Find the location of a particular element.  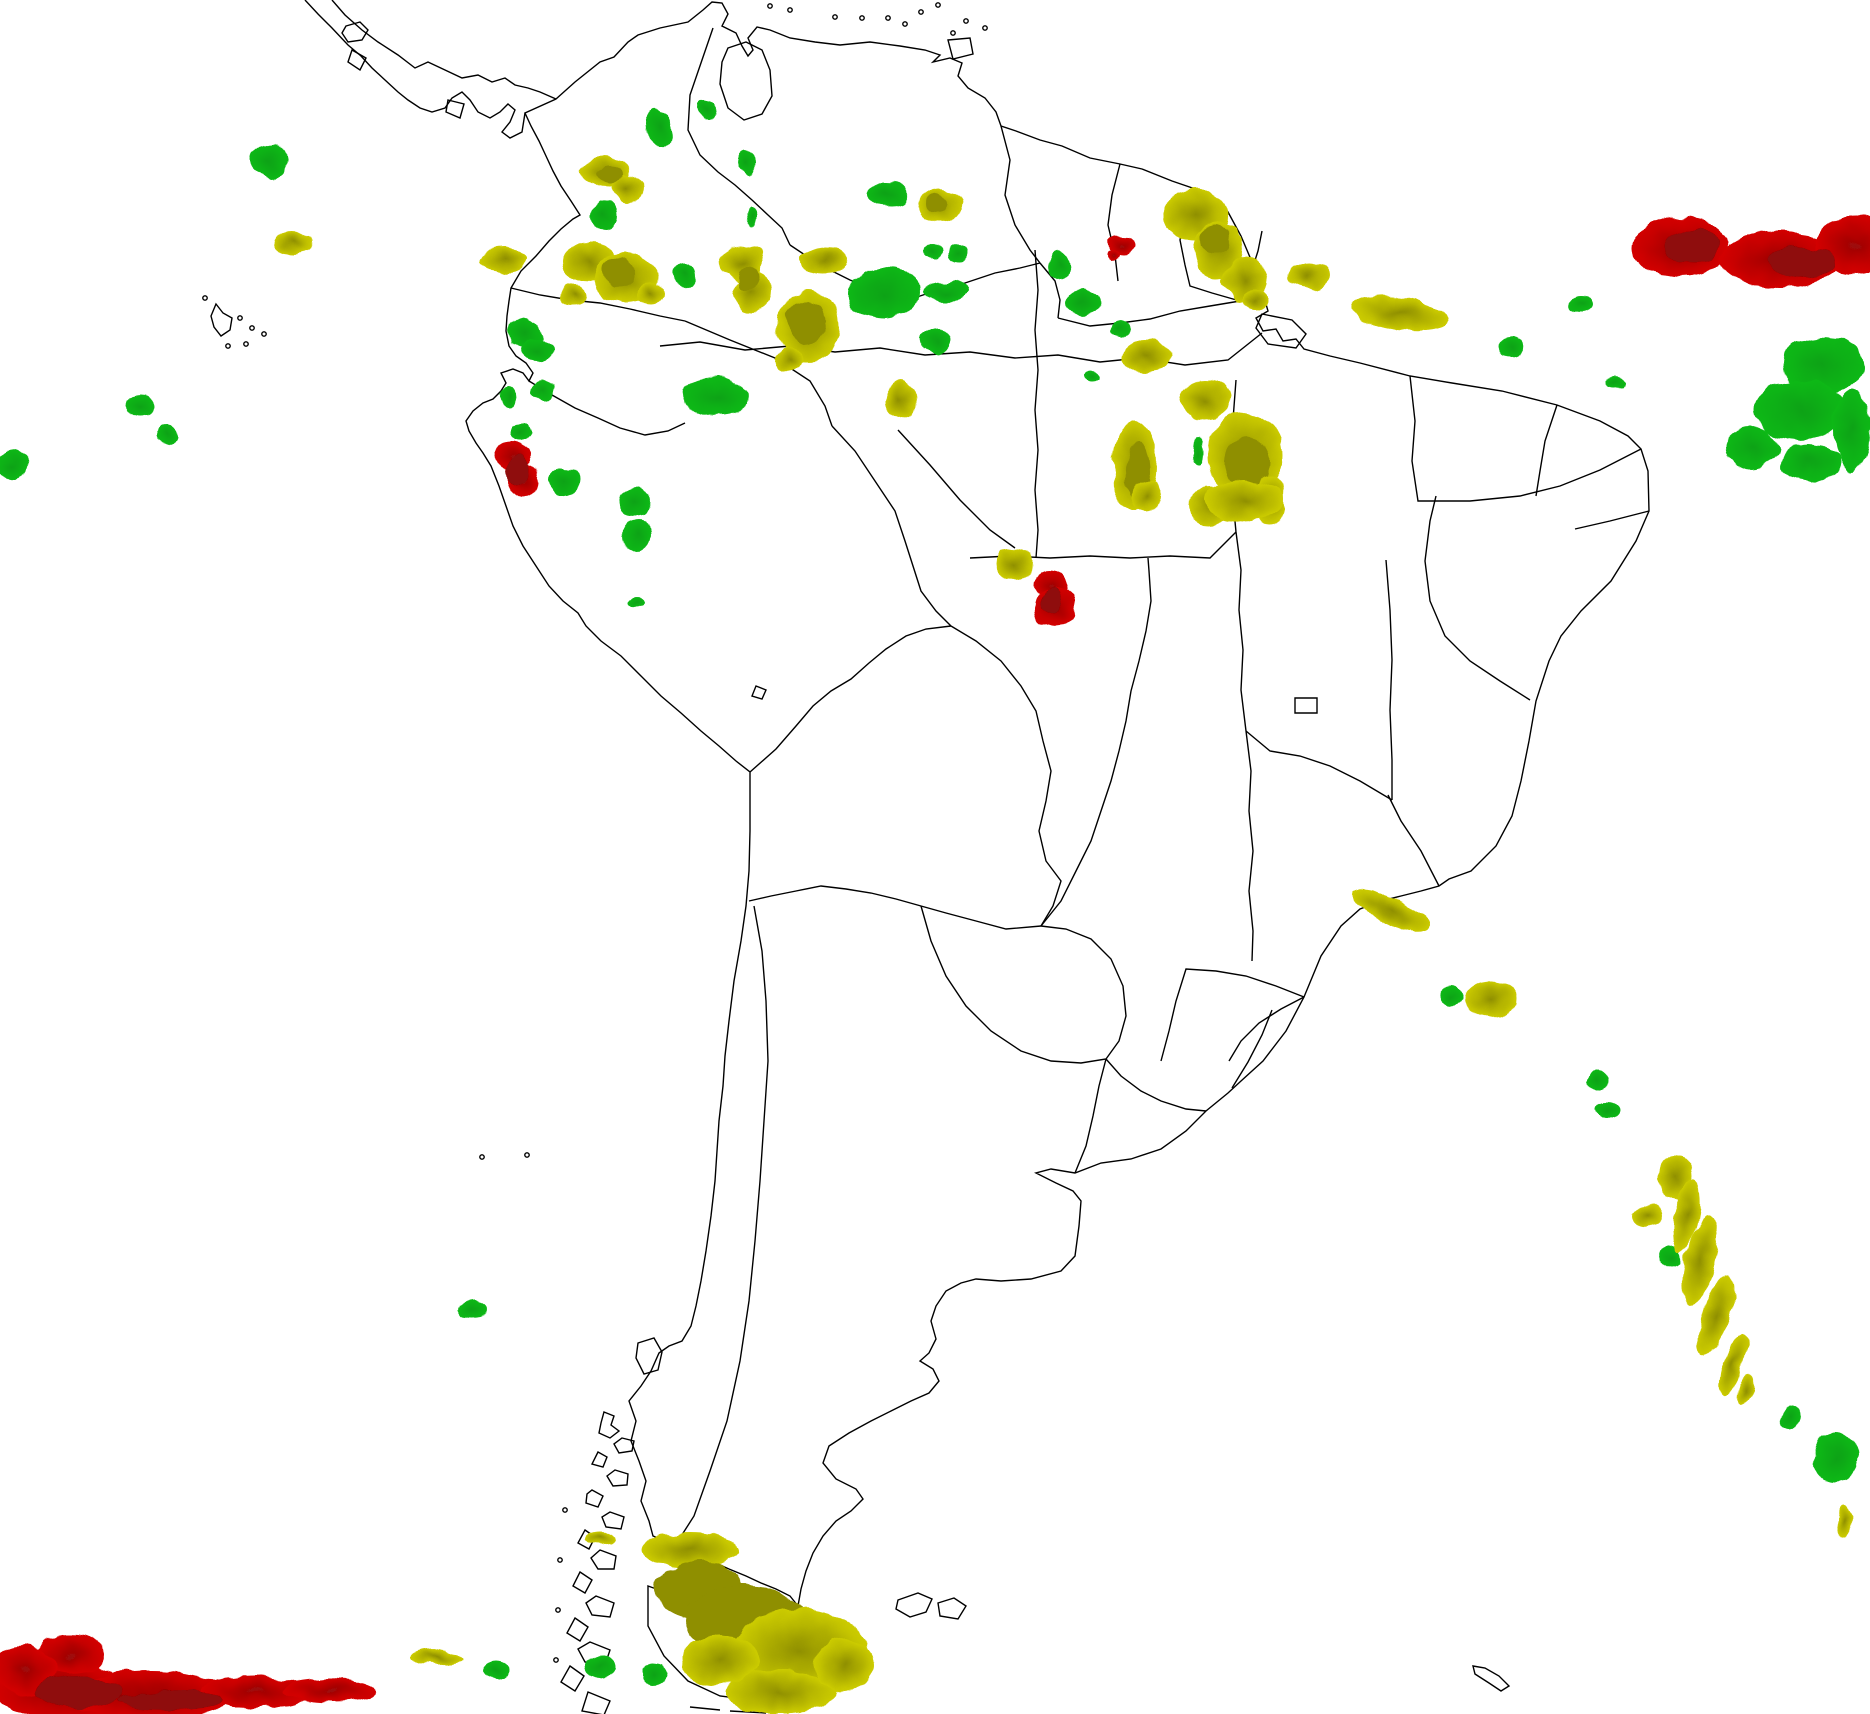

south-georgia-island is located at coordinates (1491, 1678).